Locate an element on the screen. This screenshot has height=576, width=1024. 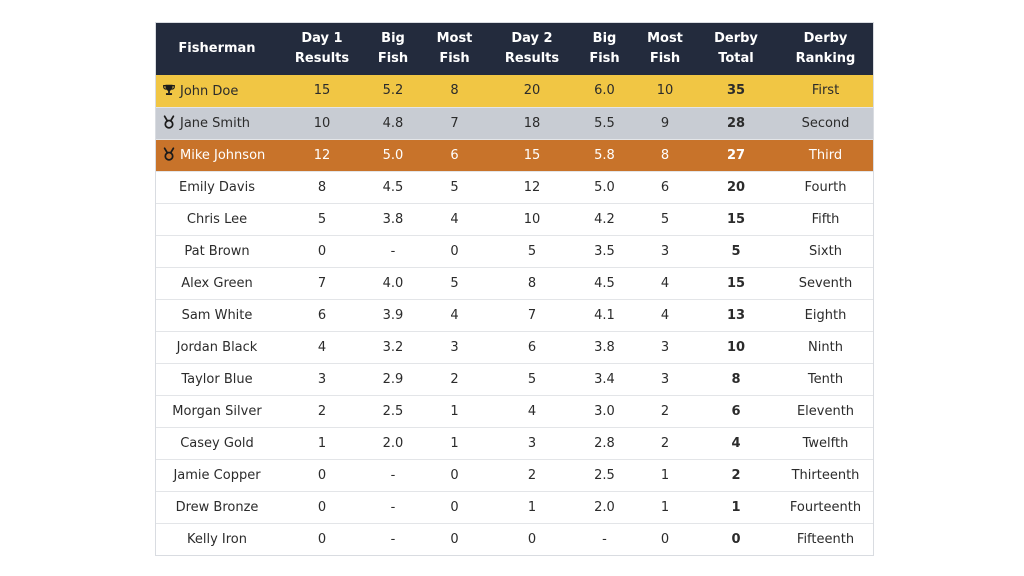
day2-results-cell: 18 is located at coordinates (532, 123).